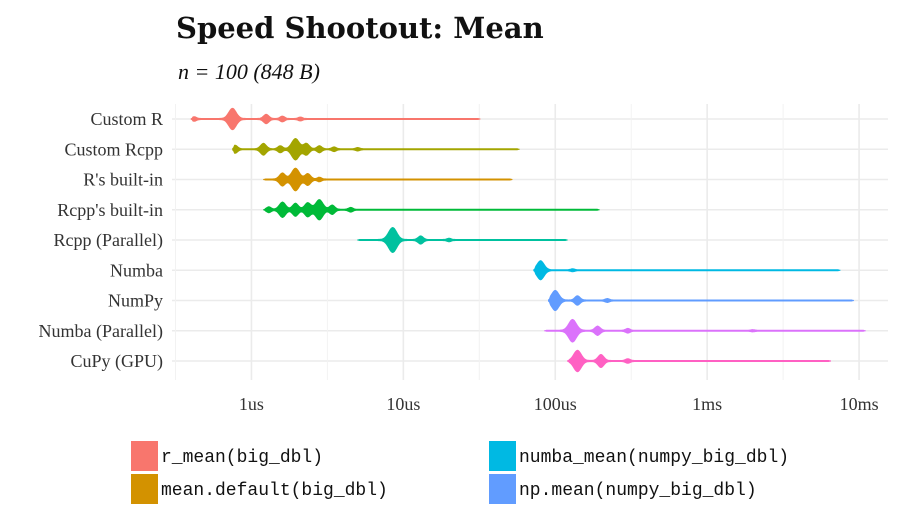 The height and width of the screenshot is (517, 918). Describe the element at coordinates (251, 404) in the screenshot. I see `x-tick-label: 1us` at that location.